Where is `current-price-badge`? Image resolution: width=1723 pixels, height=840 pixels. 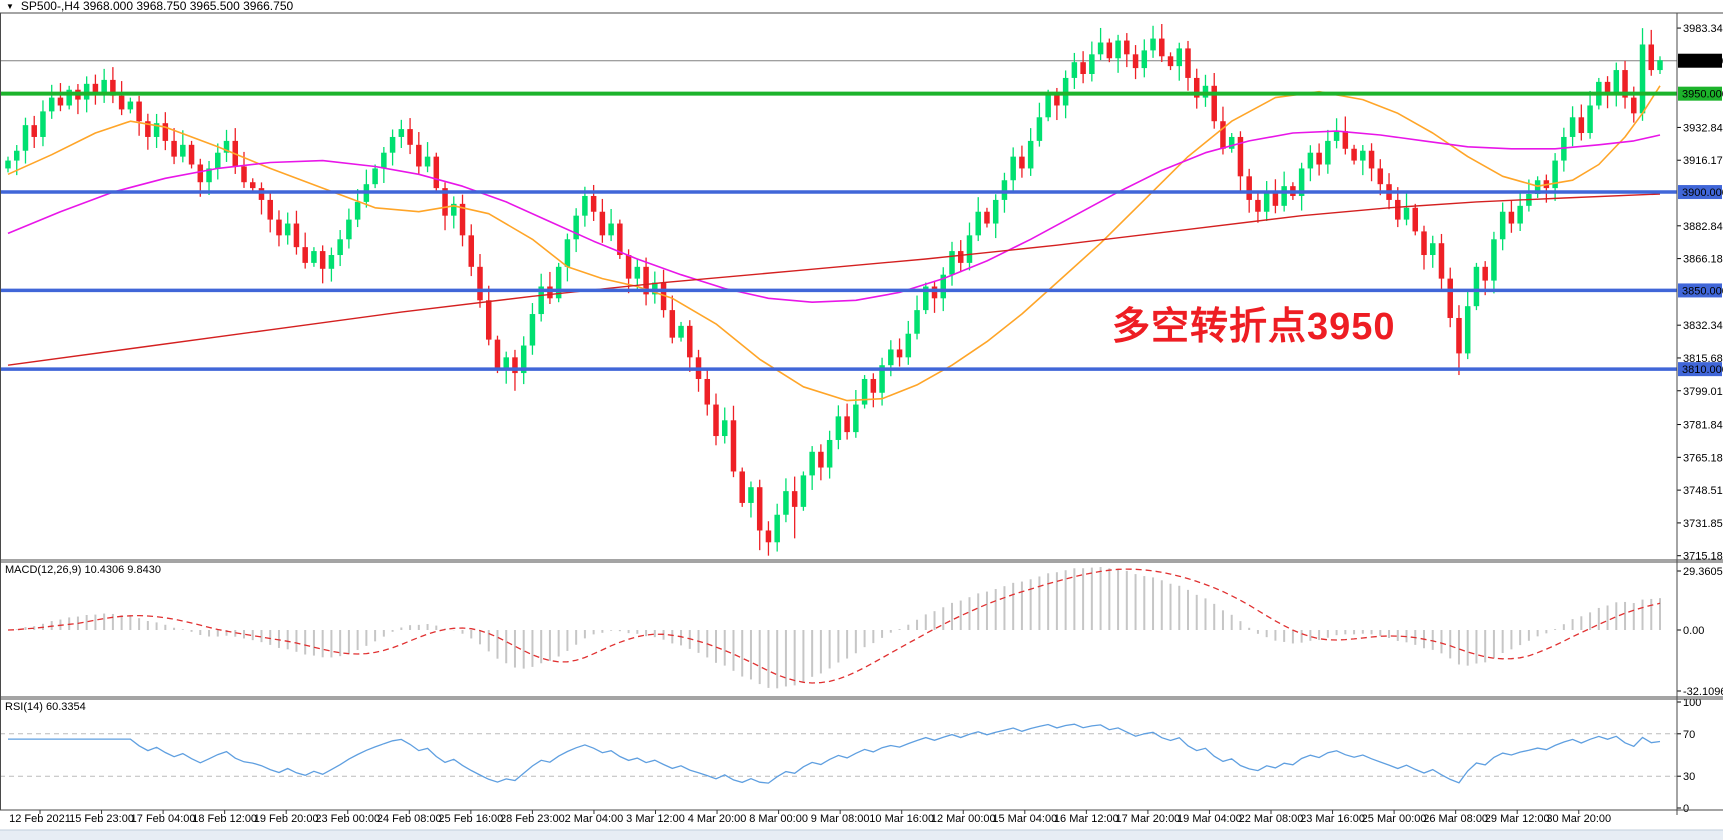
current-price-badge is located at coordinates (1700, 60).